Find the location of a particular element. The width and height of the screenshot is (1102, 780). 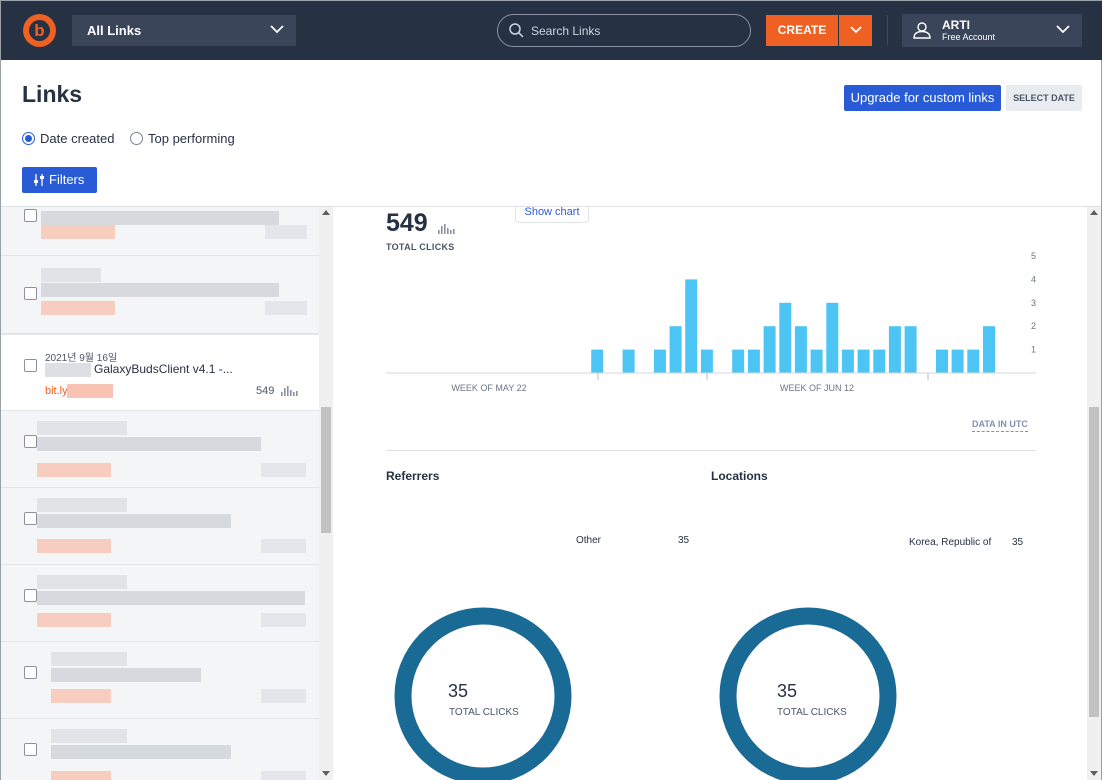

x-tick-label: WEEK OF JUN 12 is located at coordinates (817, 388).